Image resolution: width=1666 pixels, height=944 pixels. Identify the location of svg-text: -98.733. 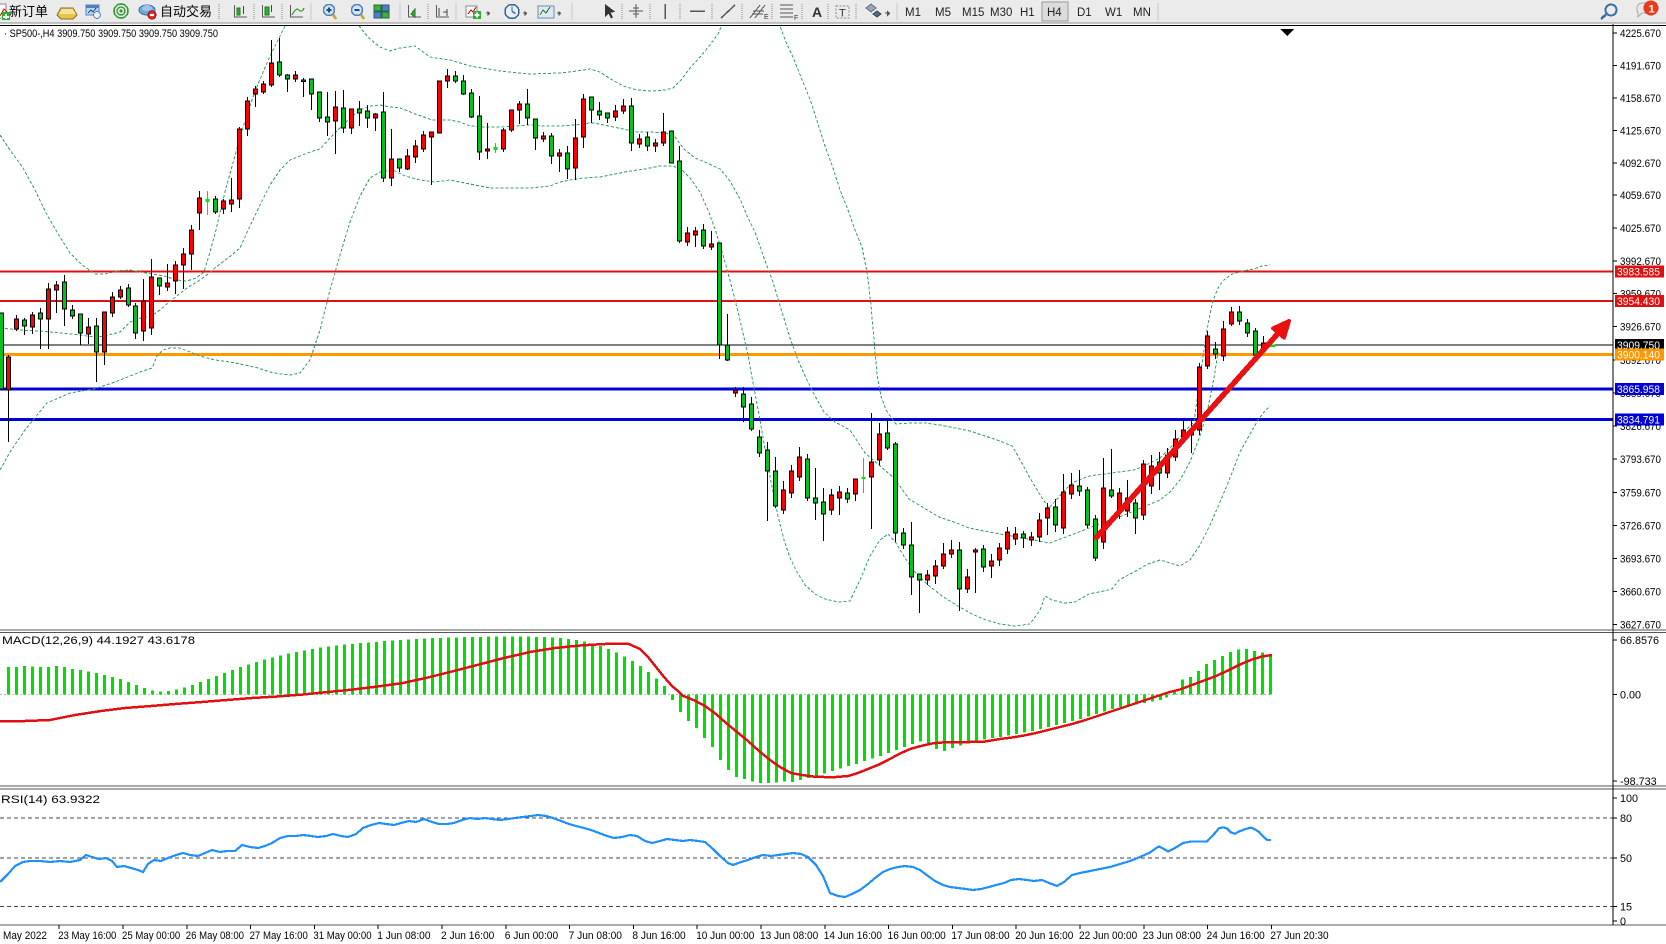
(1638, 782).